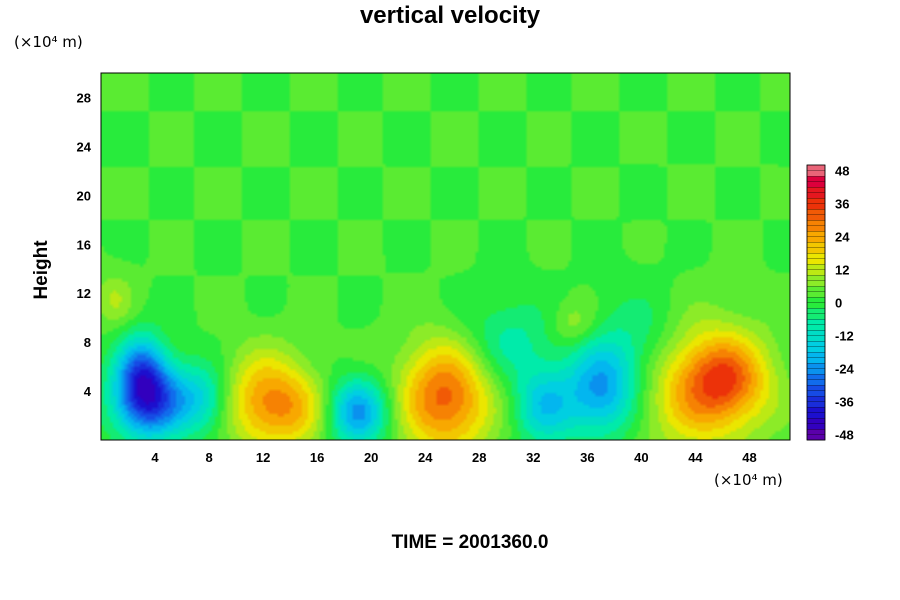 The width and height of the screenshot is (900, 600). I want to click on colorbar-tick-label: 12, so click(842, 270).